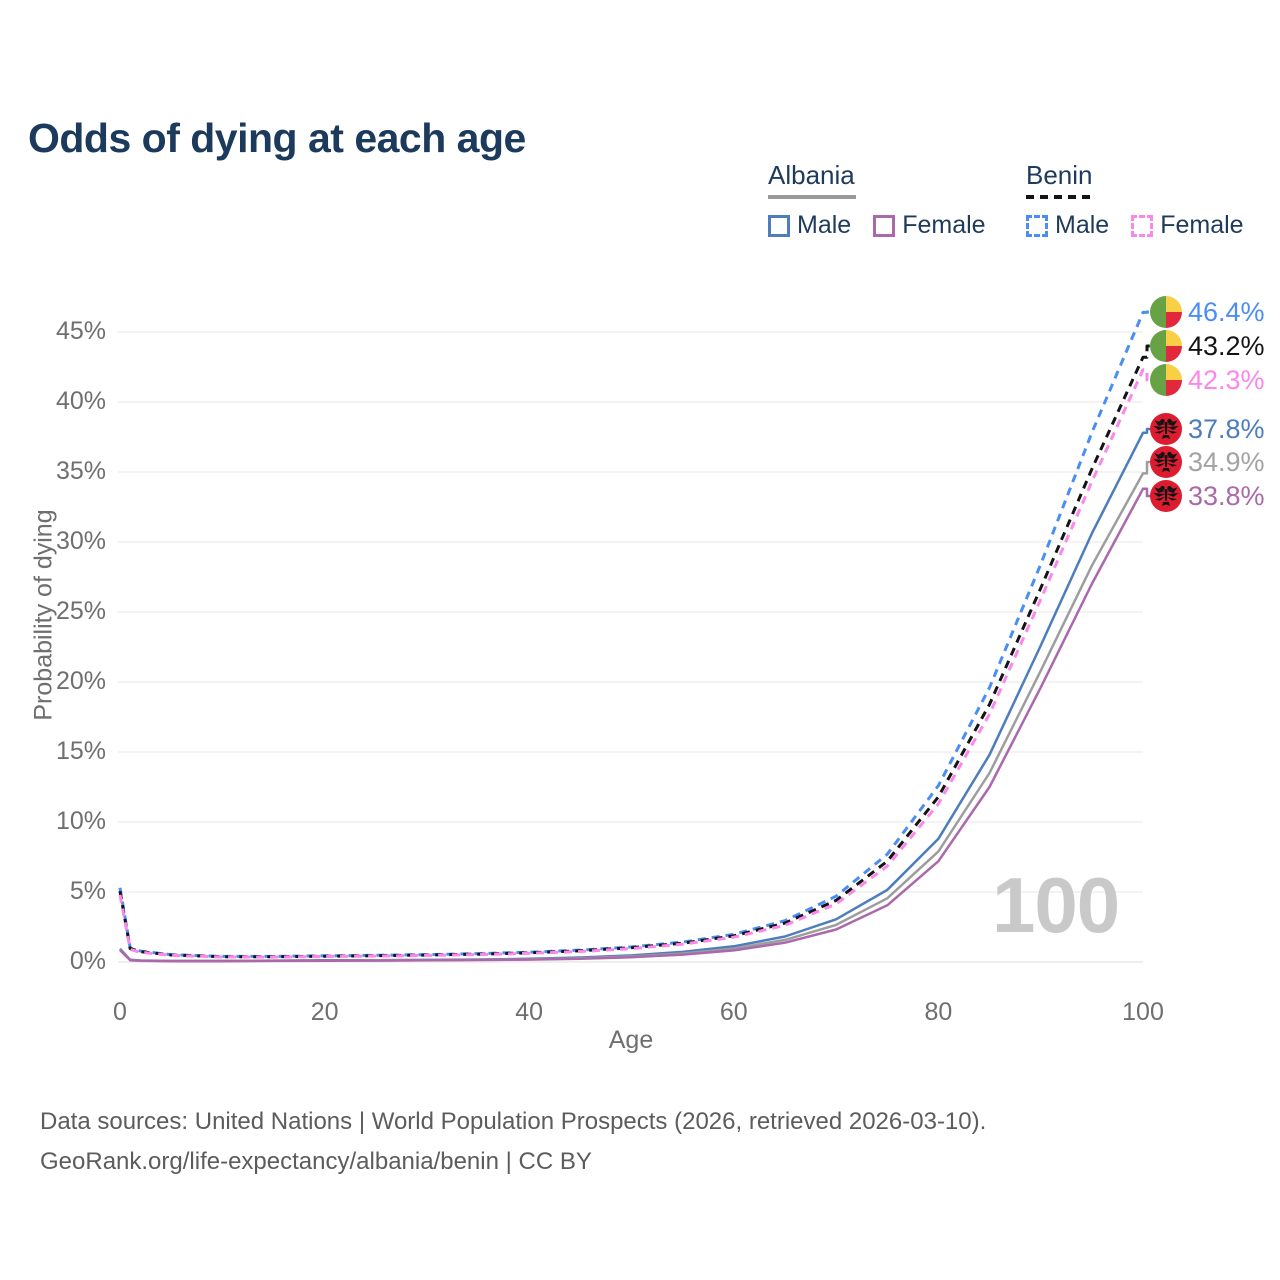  Describe the element at coordinates (1143, 1012) in the screenshot. I see `x-tick-label: 100` at that location.